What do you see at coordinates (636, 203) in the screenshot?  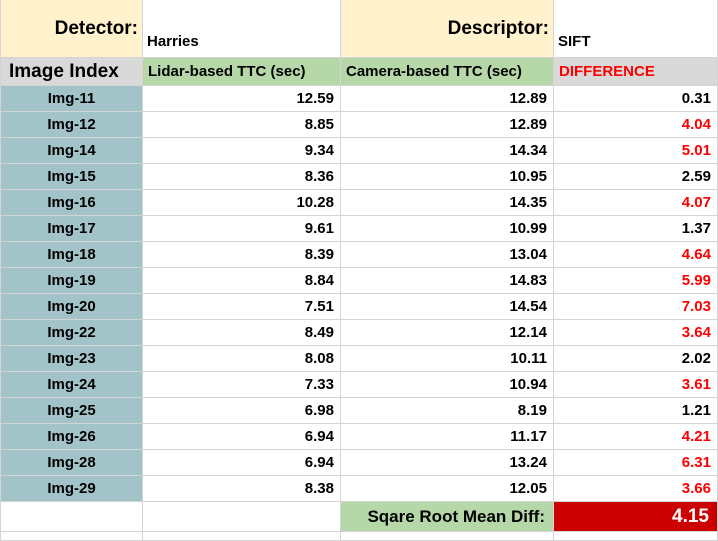 I see `difference-cell: 4.07` at bounding box center [636, 203].